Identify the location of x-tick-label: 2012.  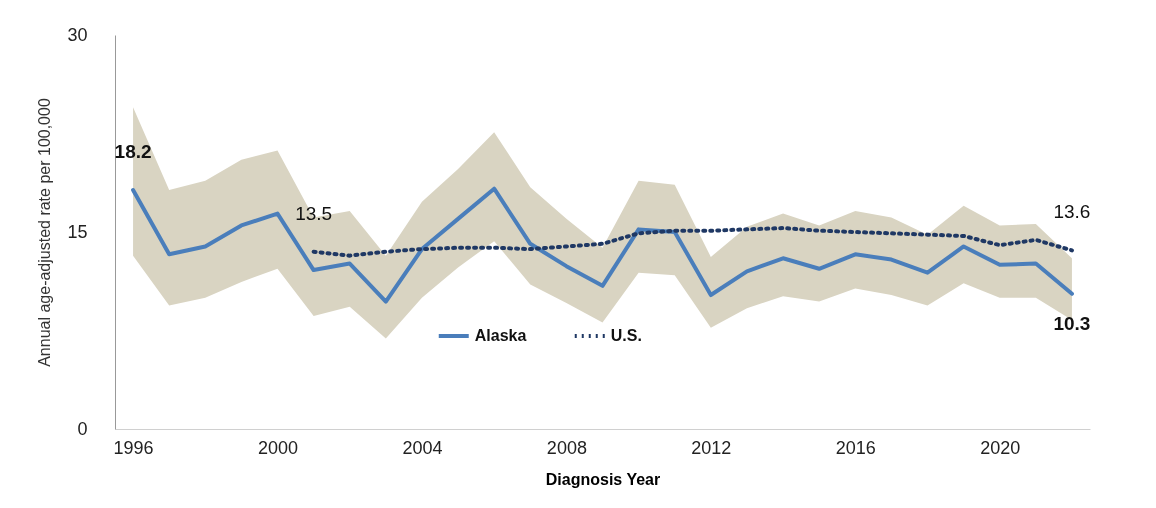
(711, 447).